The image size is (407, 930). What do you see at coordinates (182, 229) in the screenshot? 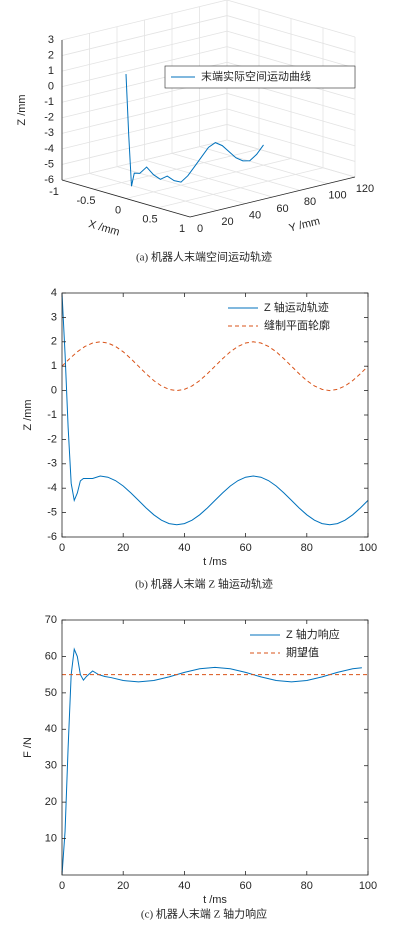
I see `x-tick-label: 1` at bounding box center [182, 229].